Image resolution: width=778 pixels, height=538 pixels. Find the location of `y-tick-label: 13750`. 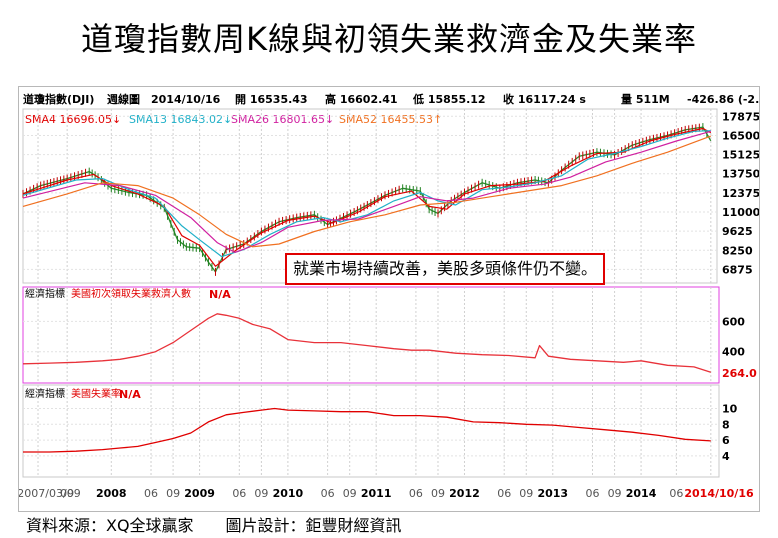

y-tick-label: 13750 is located at coordinates (740, 174).